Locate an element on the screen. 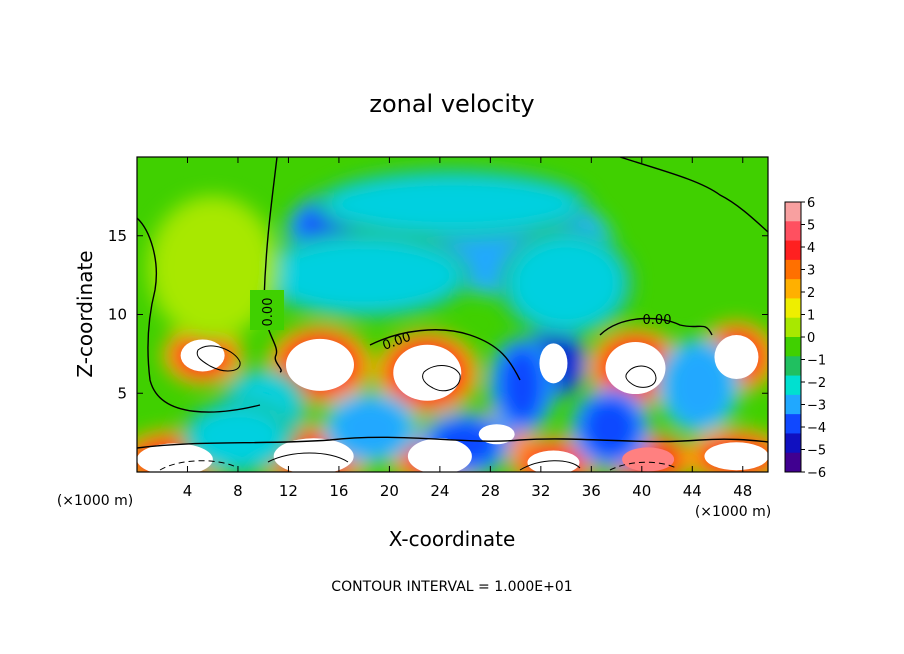 The image size is (904, 654). y-axis-label: Z-coordinate is located at coordinates (85, 313).